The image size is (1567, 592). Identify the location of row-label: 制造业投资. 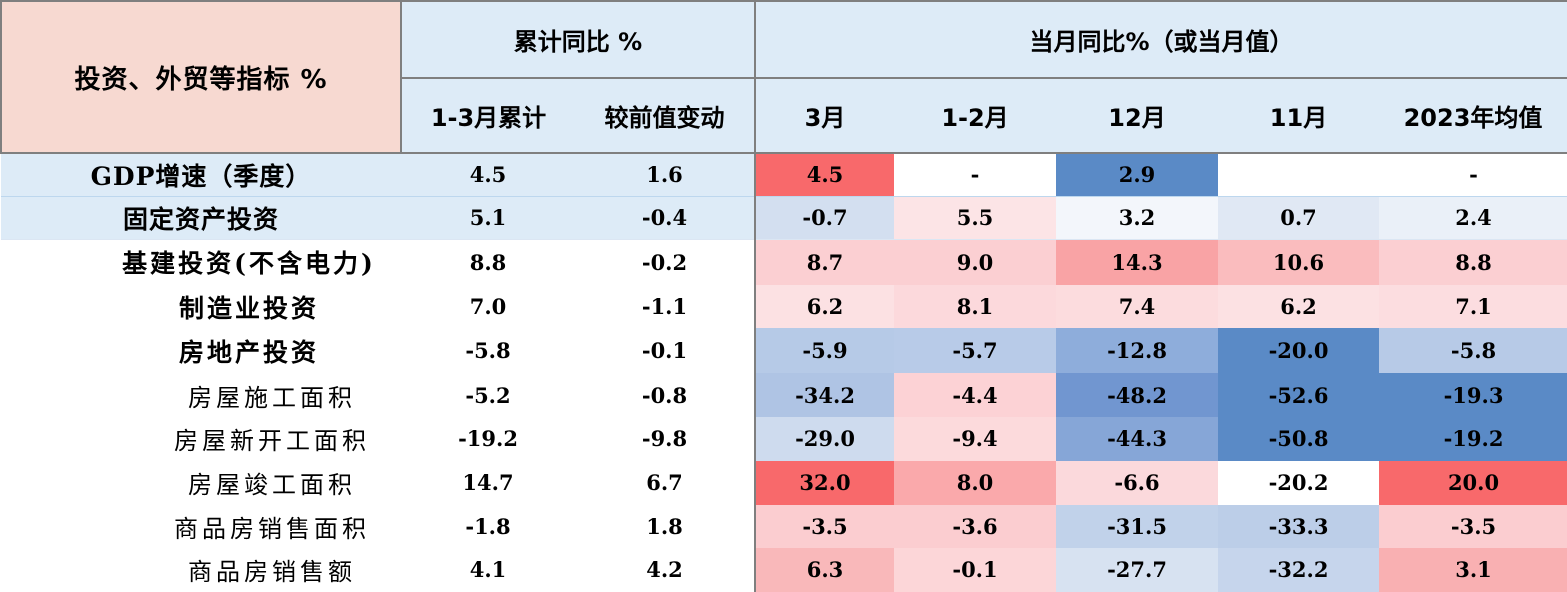
(248, 308).